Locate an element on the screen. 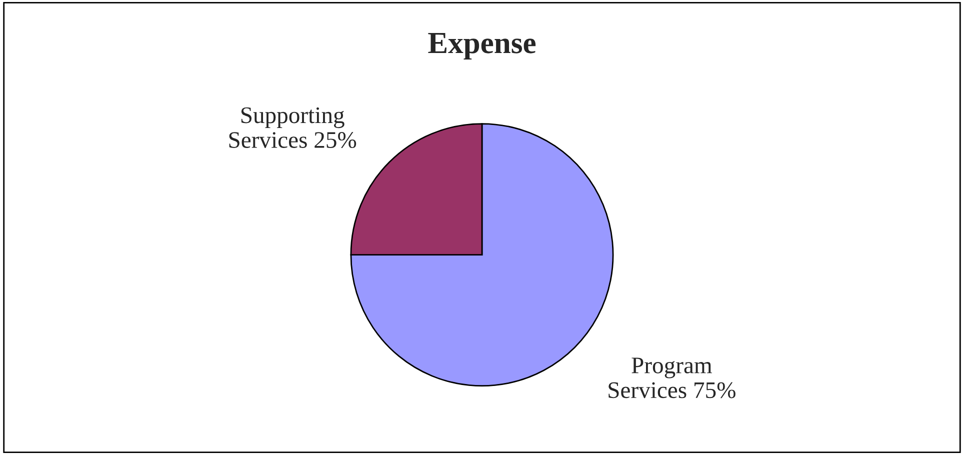 The height and width of the screenshot is (455, 964). slice-label: Program Services 75% is located at coordinates (672, 378).